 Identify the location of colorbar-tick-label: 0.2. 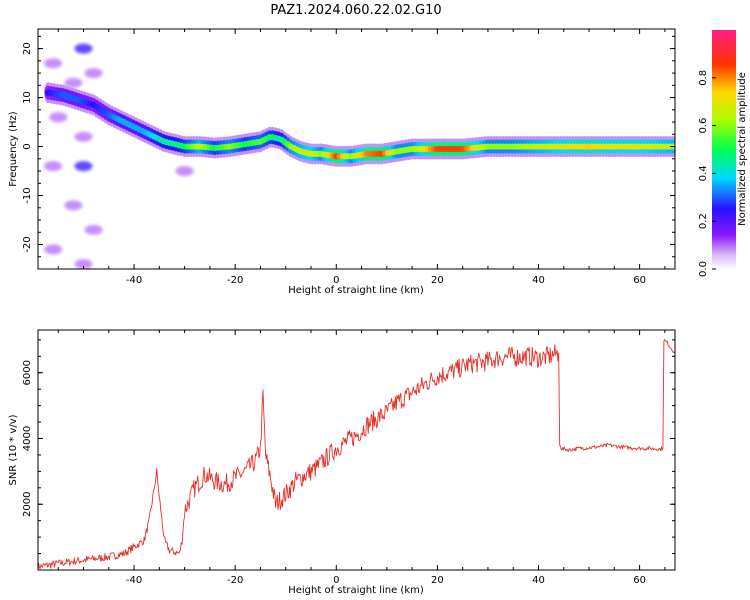
(703, 221).